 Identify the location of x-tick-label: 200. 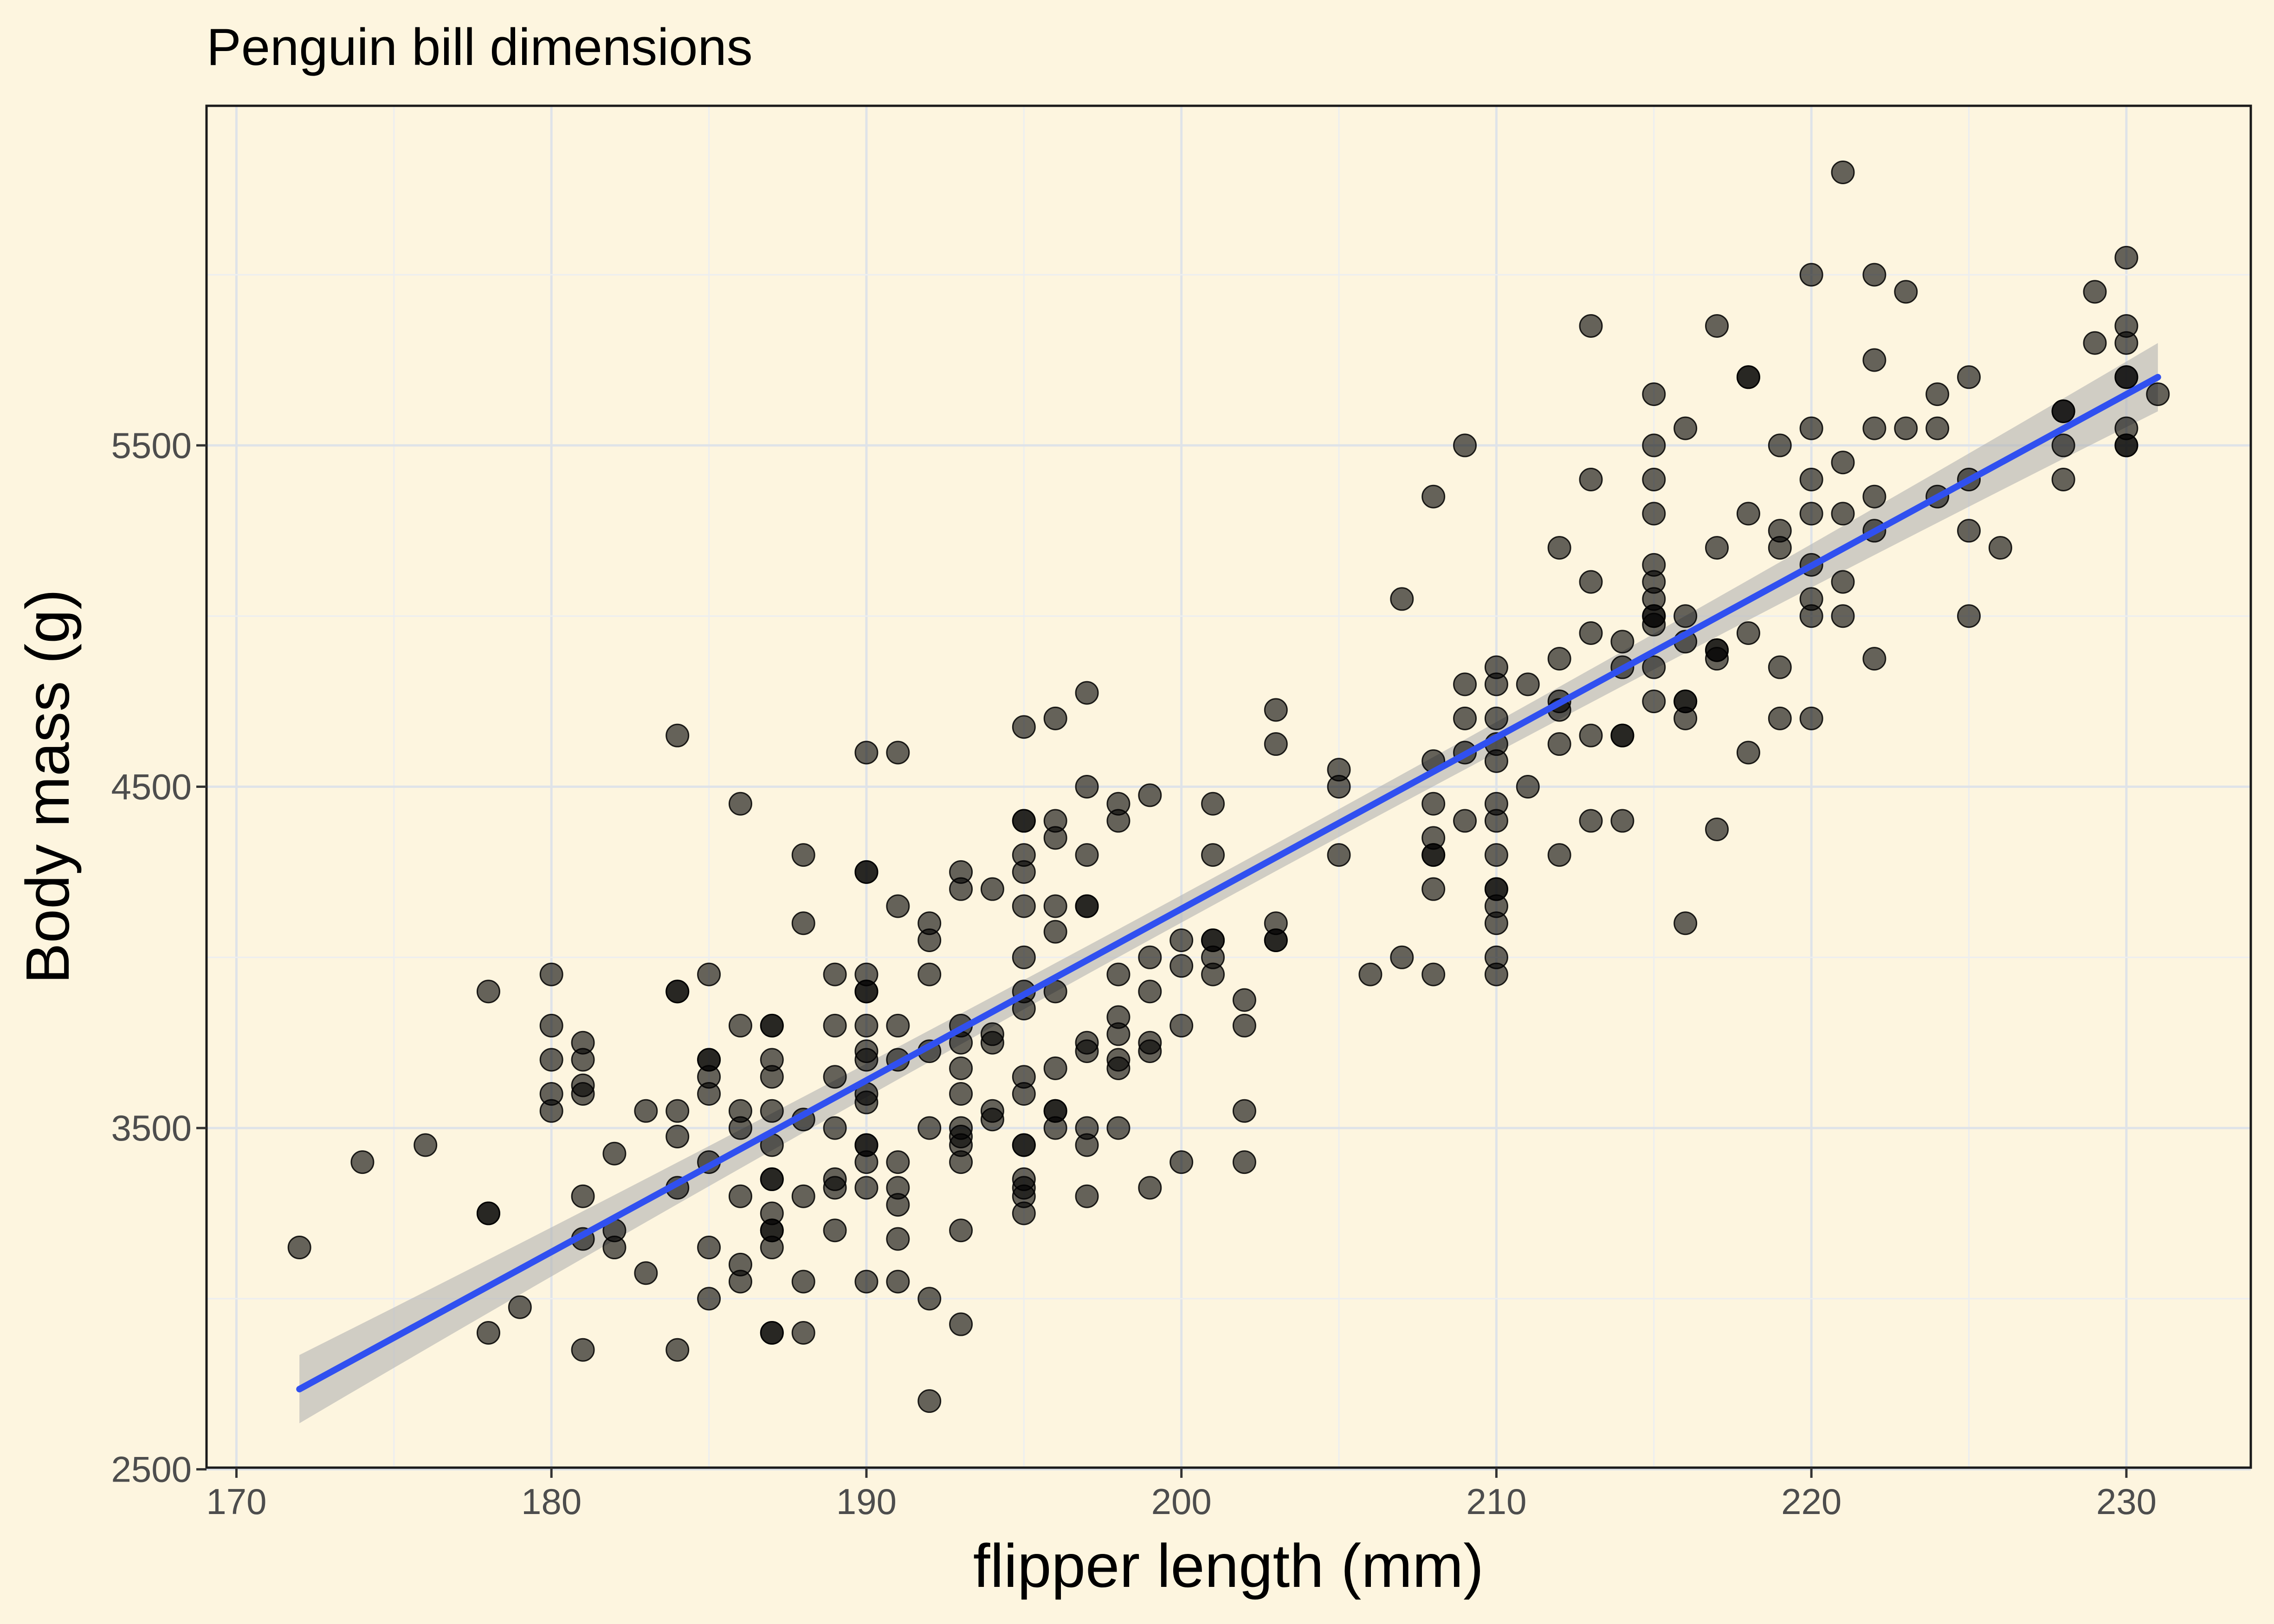
(1181, 1502).